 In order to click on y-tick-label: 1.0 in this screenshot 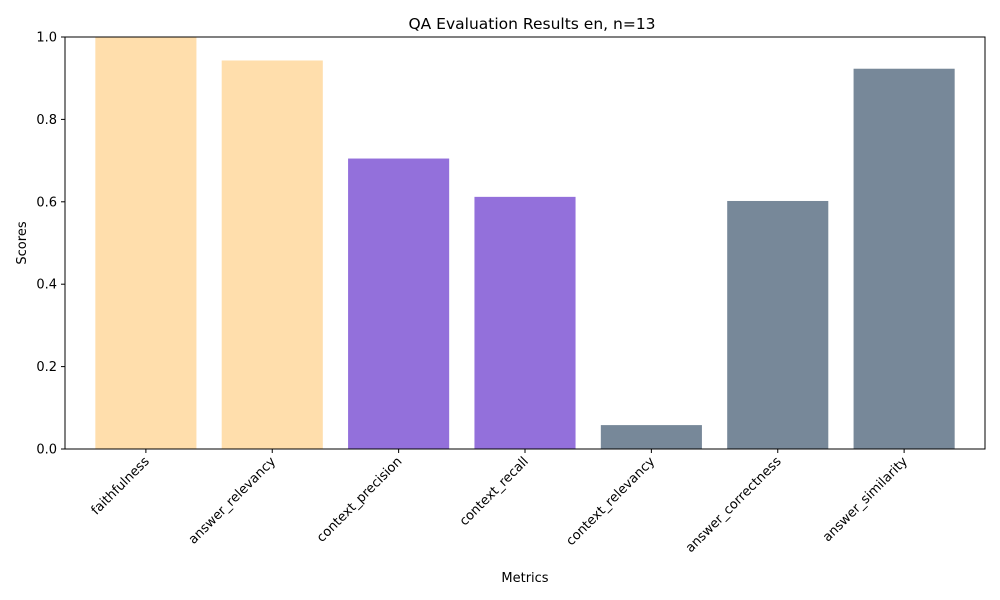, I will do `click(46, 38)`.